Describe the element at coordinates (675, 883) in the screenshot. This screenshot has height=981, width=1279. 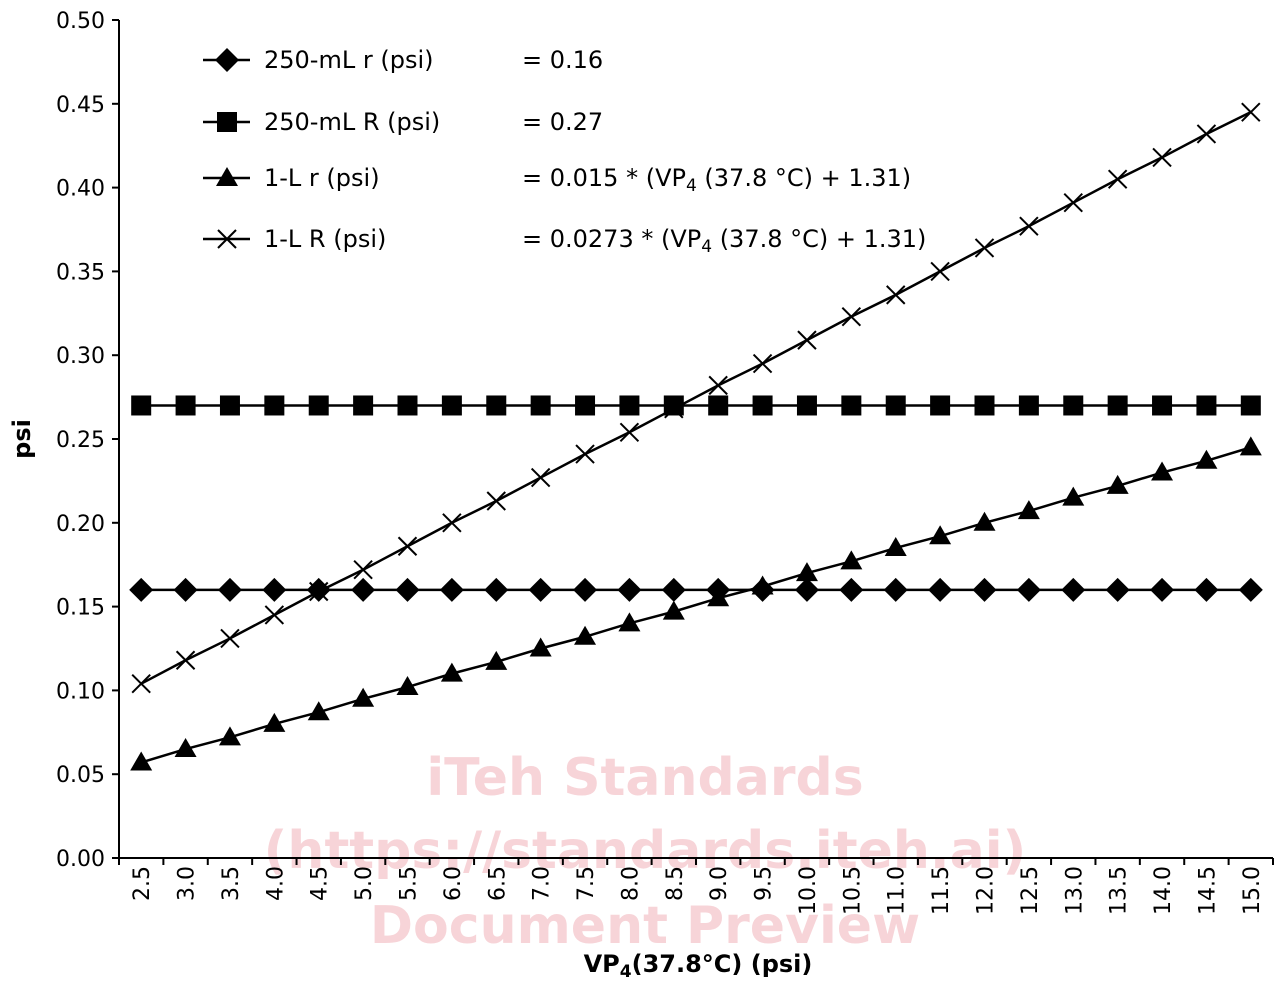
I see `x-tick-label: 8.5` at that location.